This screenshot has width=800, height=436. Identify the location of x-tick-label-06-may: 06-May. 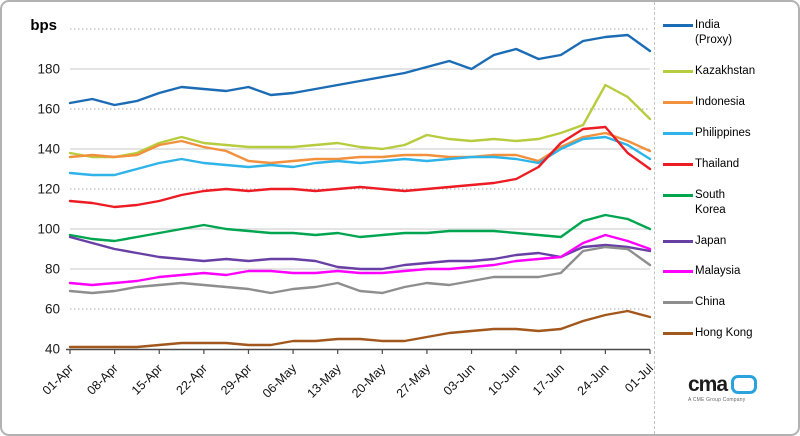
(280, 381).